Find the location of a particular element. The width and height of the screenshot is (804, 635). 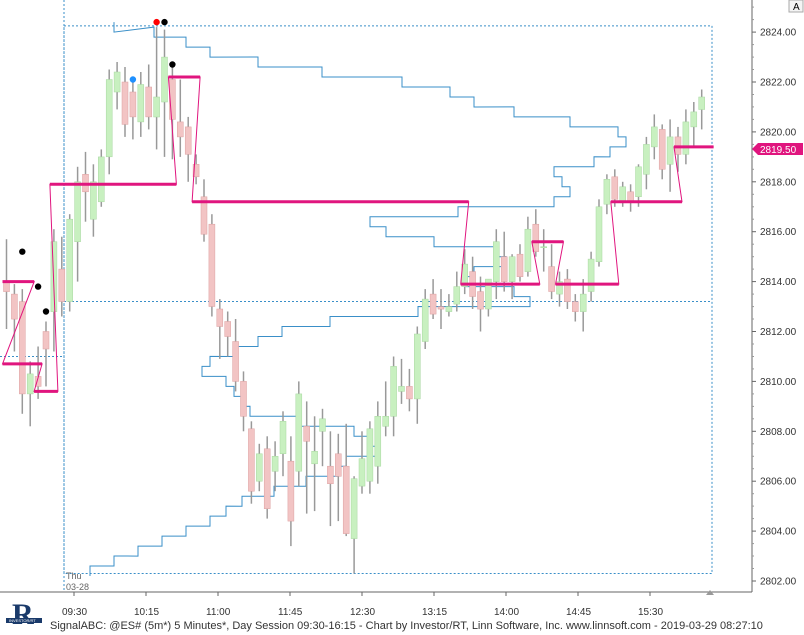

scroll-marker-icon is located at coordinates (710, 592).